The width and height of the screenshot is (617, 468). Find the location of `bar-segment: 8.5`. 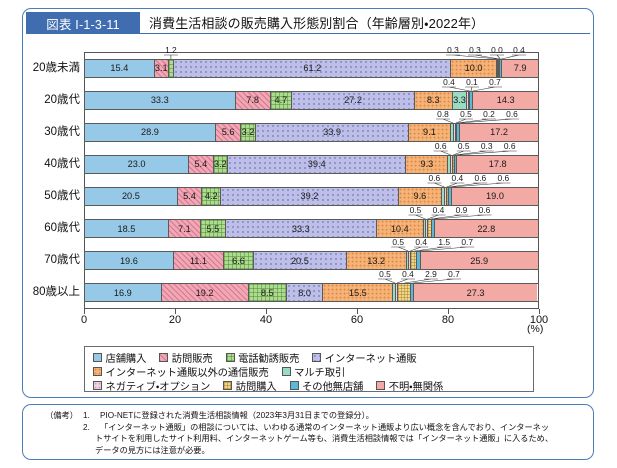

bar-segment: 8.5 is located at coordinates (268, 293).